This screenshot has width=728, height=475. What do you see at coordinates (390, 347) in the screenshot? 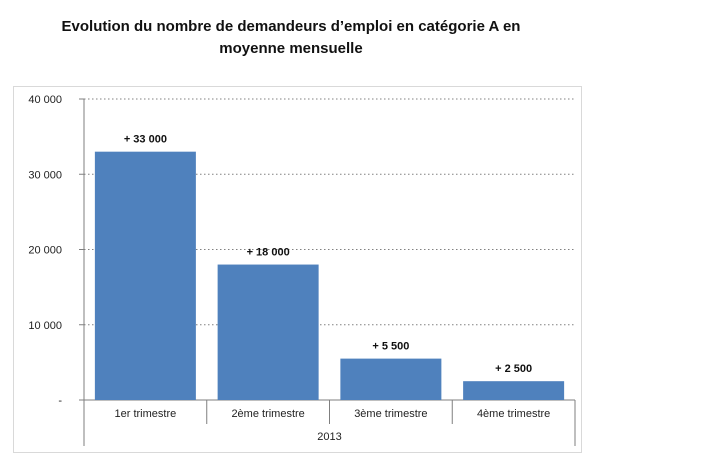
I see `data-label: + 5 500` at bounding box center [390, 347].